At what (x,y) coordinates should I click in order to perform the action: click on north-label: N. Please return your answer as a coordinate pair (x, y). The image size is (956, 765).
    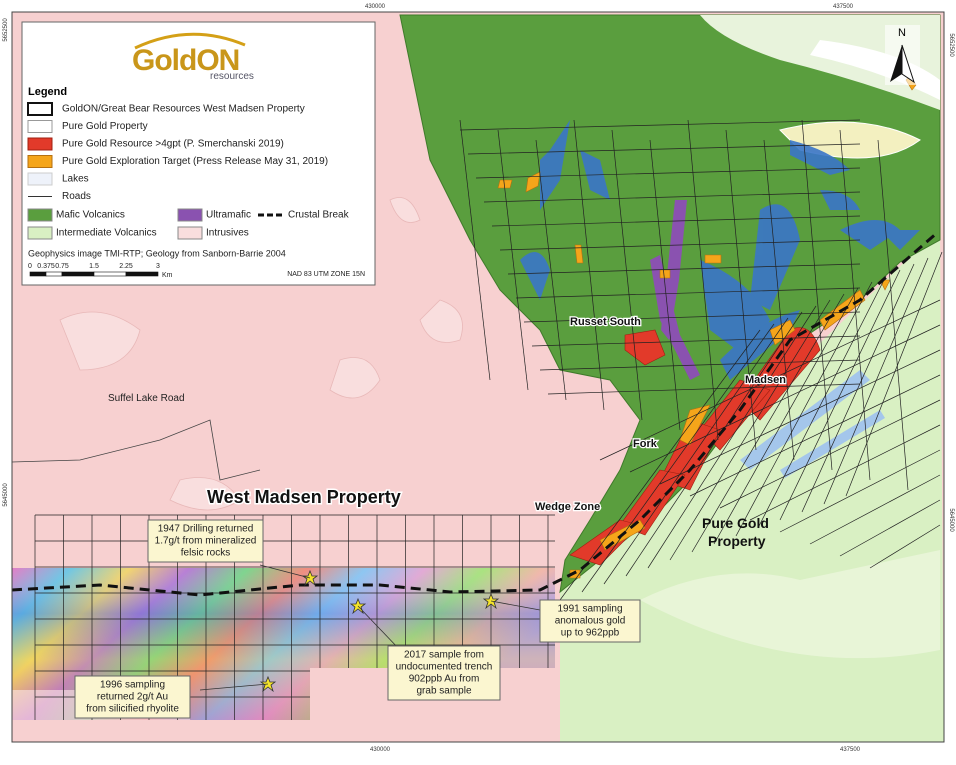
    Looking at the image, I should click on (902, 33).